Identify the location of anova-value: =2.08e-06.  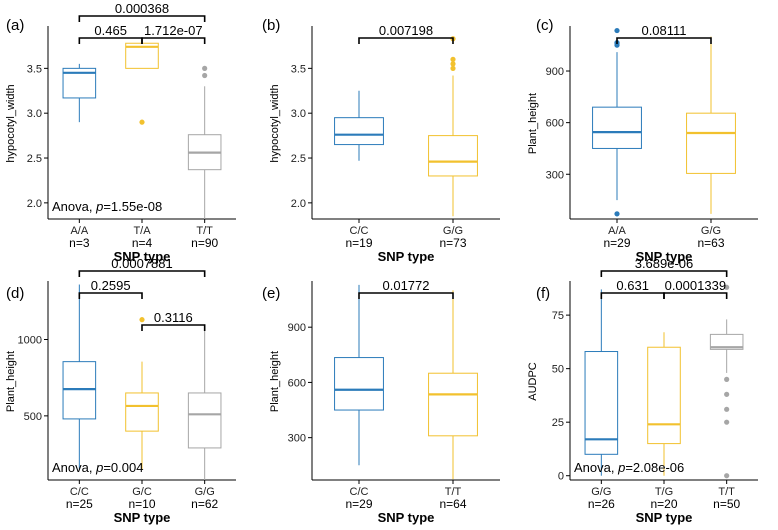
(654, 467).